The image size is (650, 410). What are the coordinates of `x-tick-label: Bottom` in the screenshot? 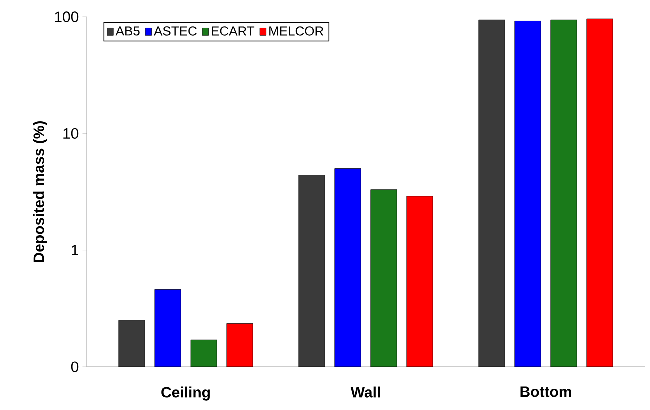 It's located at (546, 392).